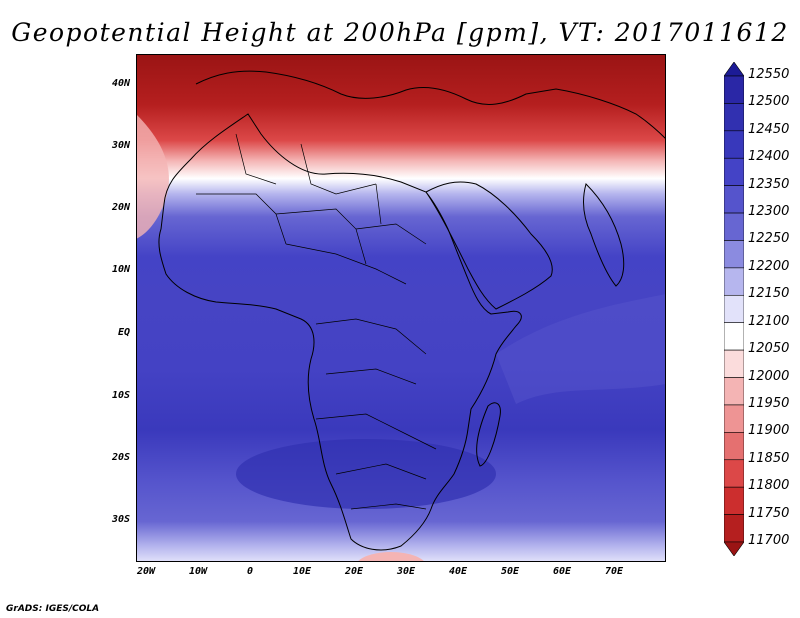 The height and width of the screenshot is (618, 800). What do you see at coordinates (769, 376) in the screenshot?
I see `colorbar-label: 12000` at bounding box center [769, 376].